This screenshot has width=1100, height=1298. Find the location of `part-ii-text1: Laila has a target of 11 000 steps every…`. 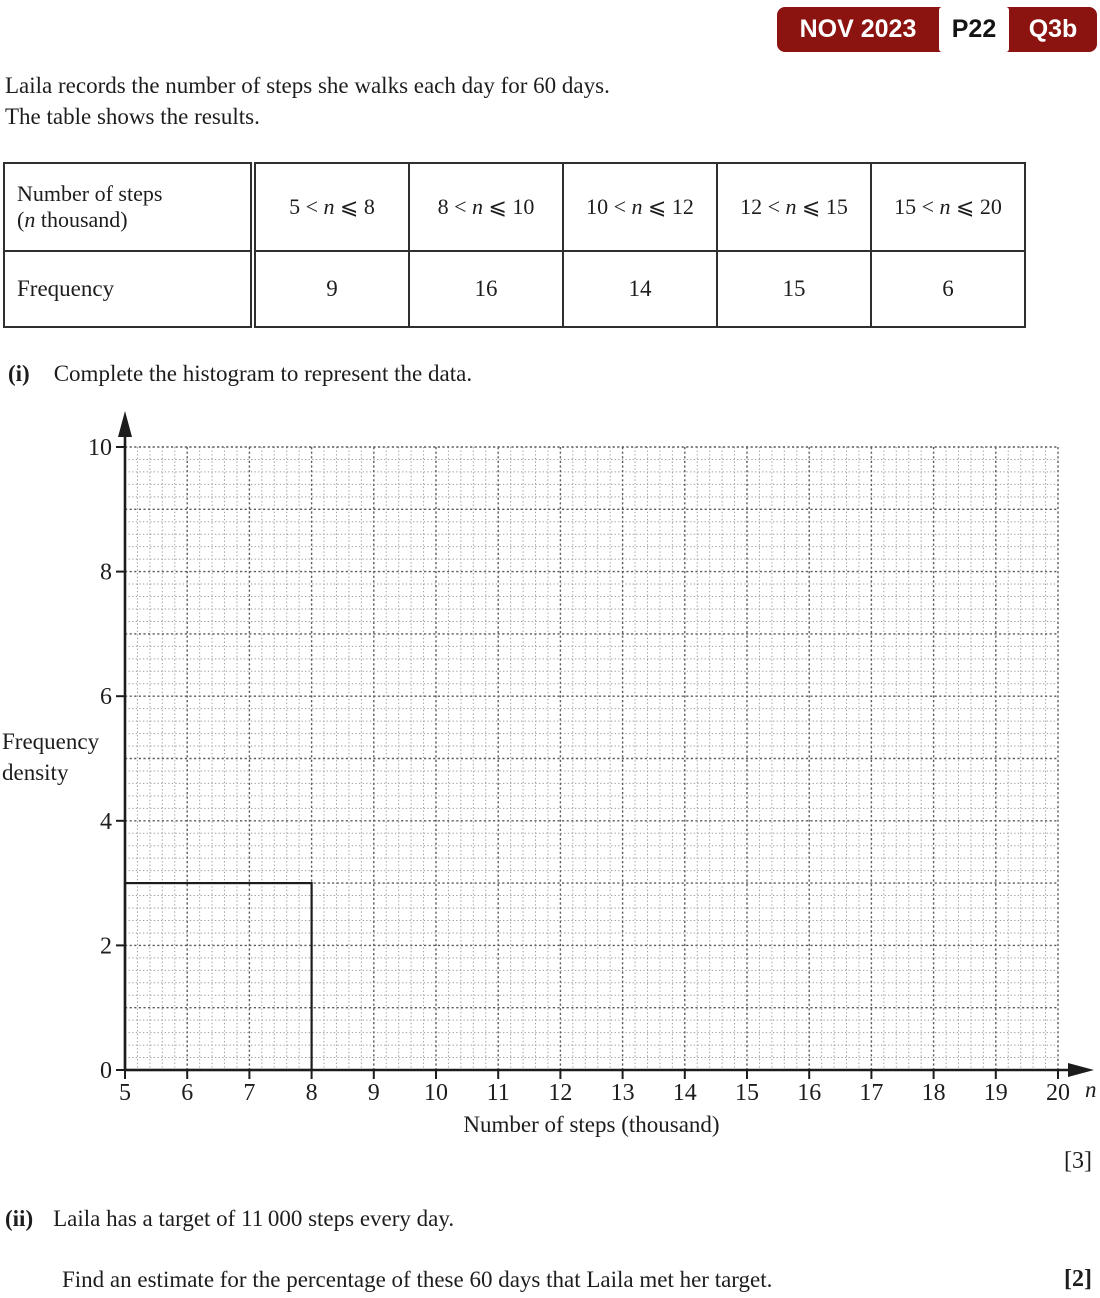

part-ii-text1: Laila has a target of 11 000 steps every… is located at coordinates (254, 1218).